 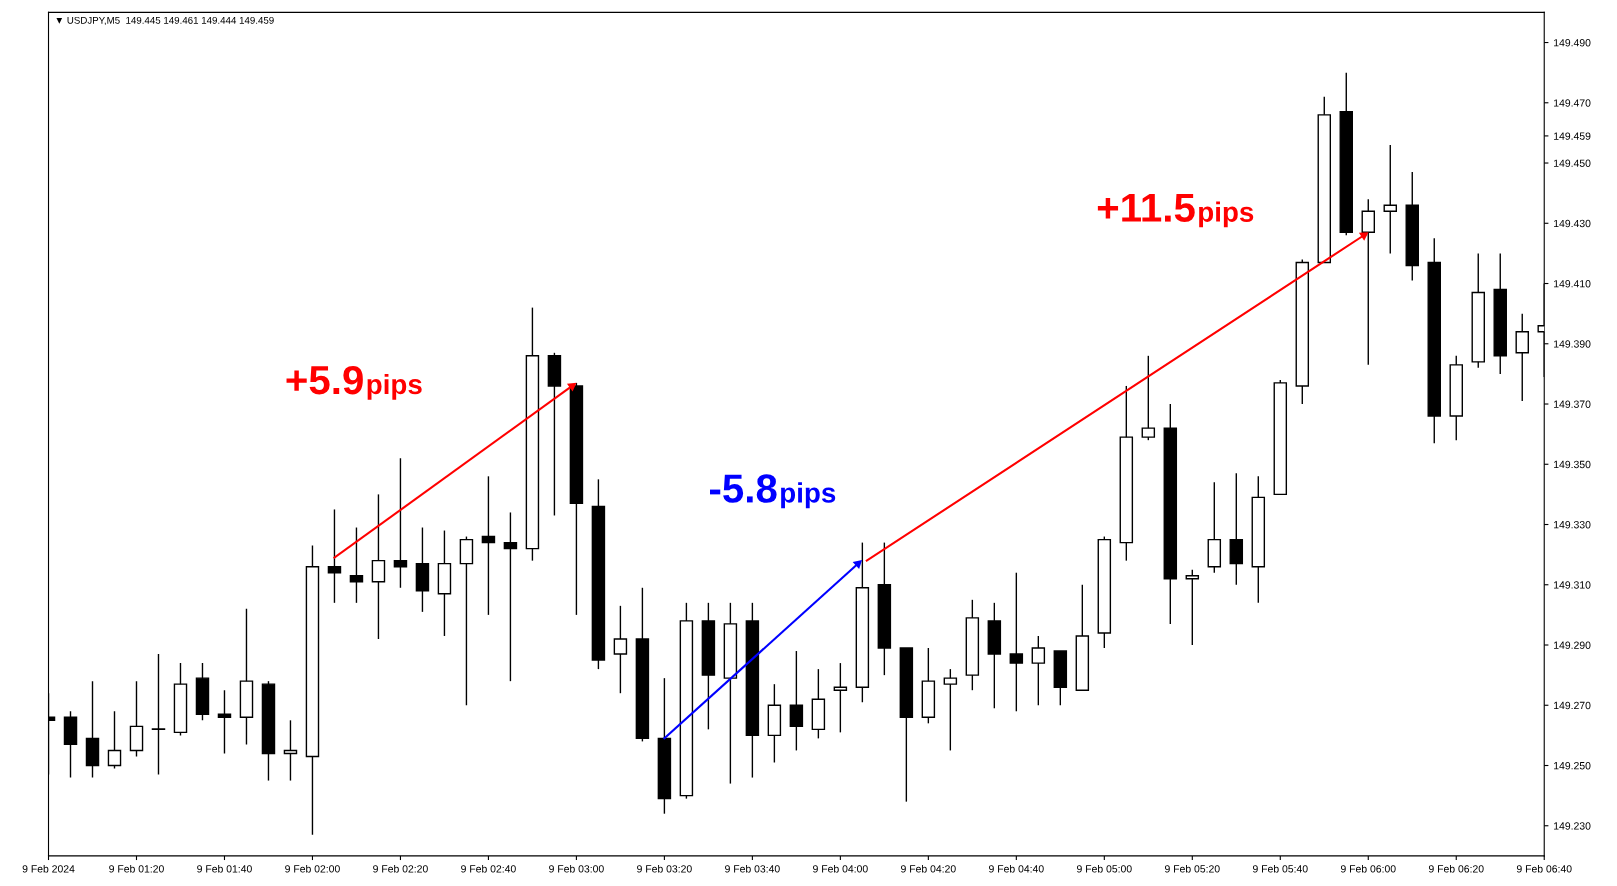 What do you see at coordinates (1572, 223) in the screenshot?
I see `y-tick-label: 149.430` at bounding box center [1572, 223].